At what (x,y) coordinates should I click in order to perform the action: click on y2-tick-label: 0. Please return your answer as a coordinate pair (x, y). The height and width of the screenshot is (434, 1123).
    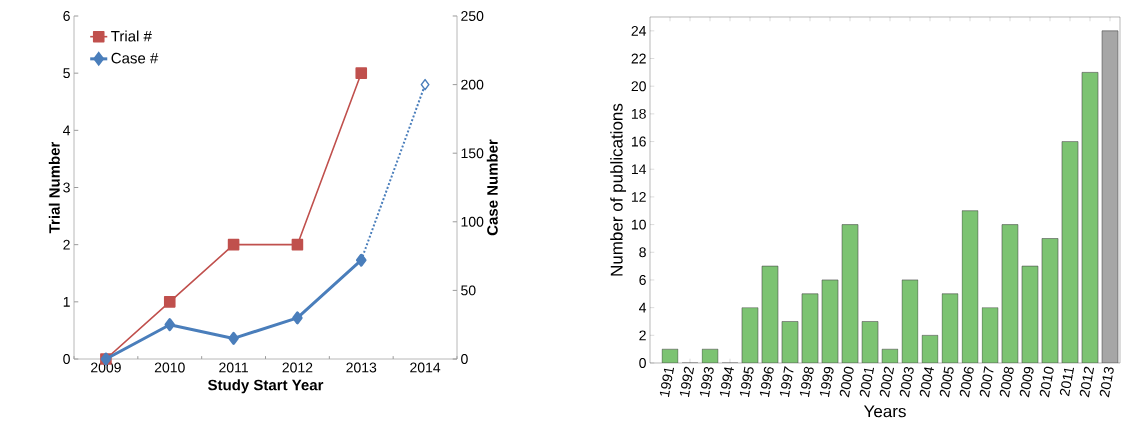
    Looking at the image, I should click on (464, 359).